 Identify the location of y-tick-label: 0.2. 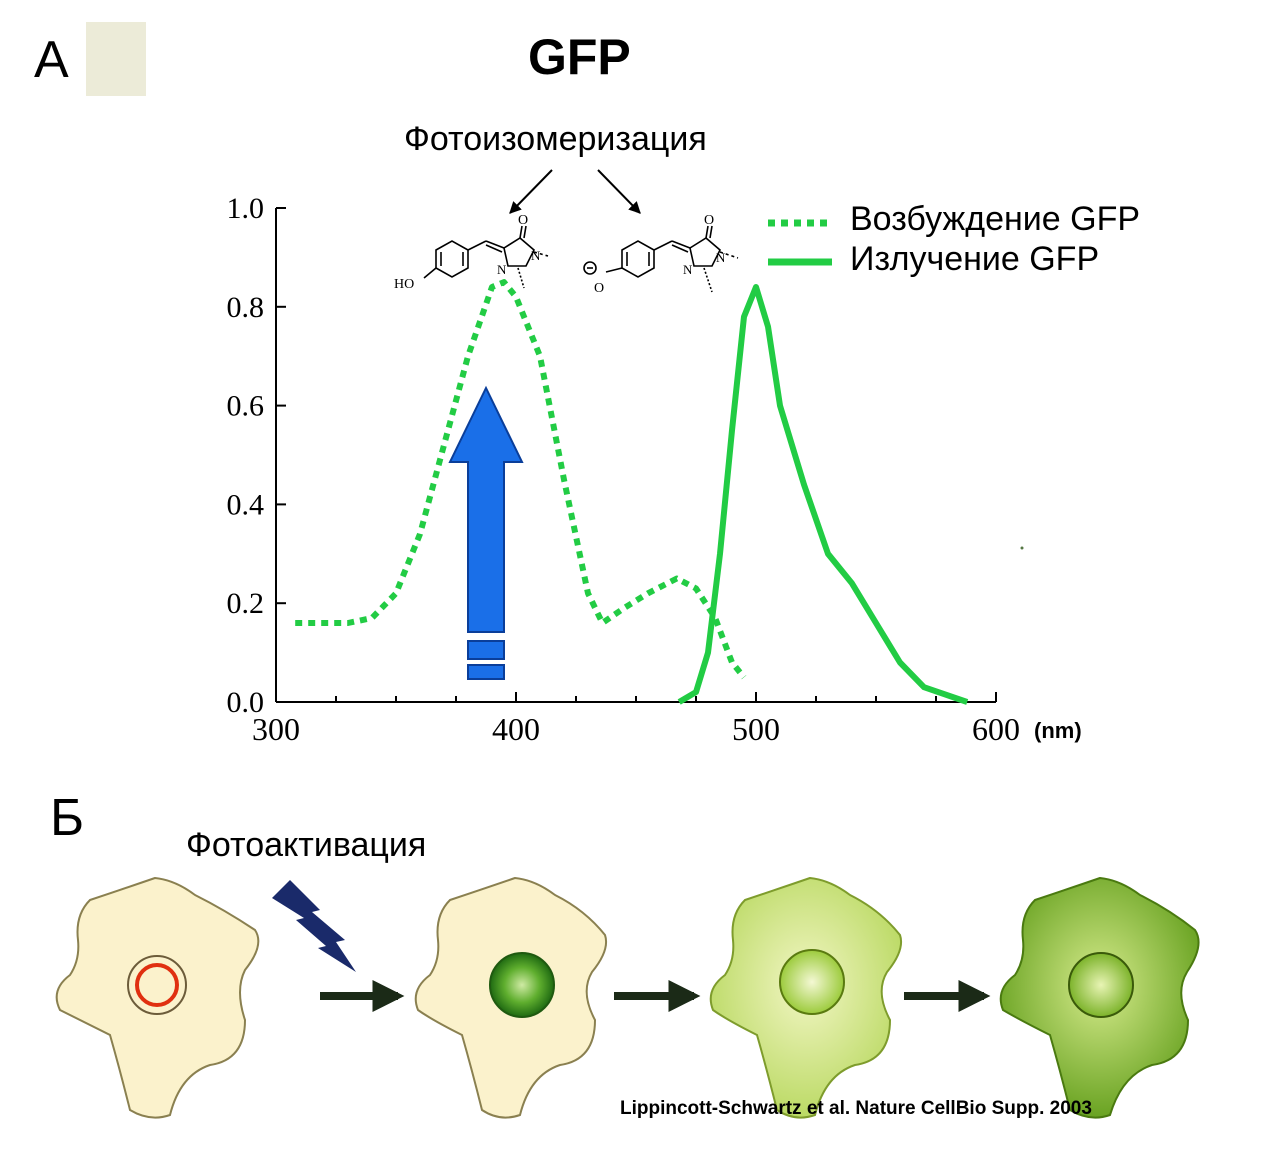
(246, 603).